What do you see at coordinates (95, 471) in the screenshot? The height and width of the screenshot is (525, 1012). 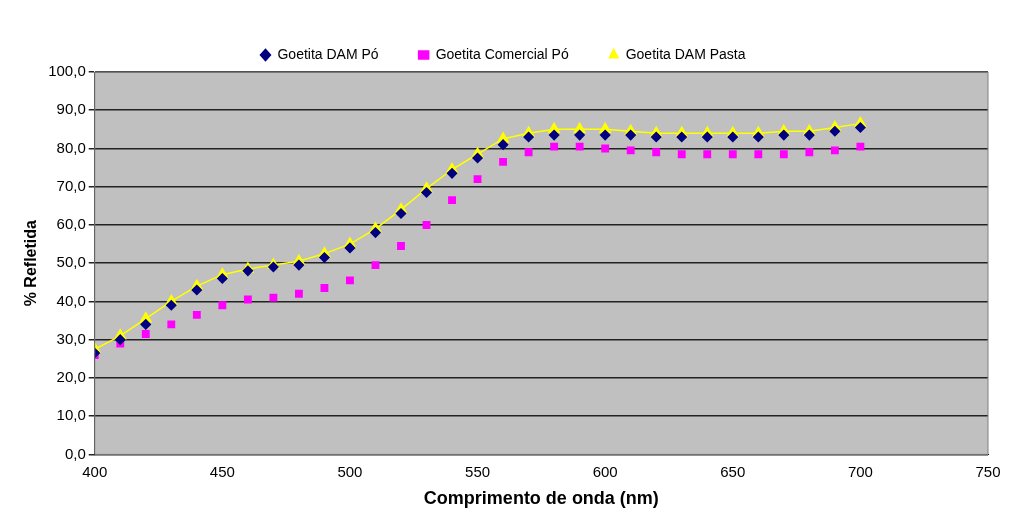 I see `x-tick-label: 400` at bounding box center [95, 471].